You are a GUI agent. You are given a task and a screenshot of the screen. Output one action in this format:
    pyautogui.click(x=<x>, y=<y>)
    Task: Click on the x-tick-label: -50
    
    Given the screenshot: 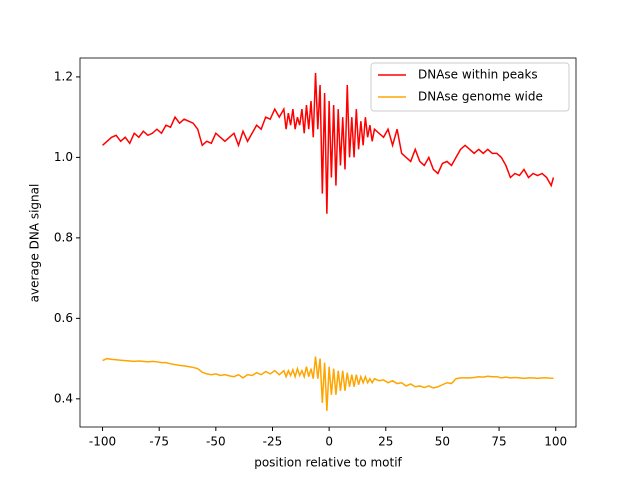 What is the action you would take?
    pyautogui.click(x=216, y=442)
    